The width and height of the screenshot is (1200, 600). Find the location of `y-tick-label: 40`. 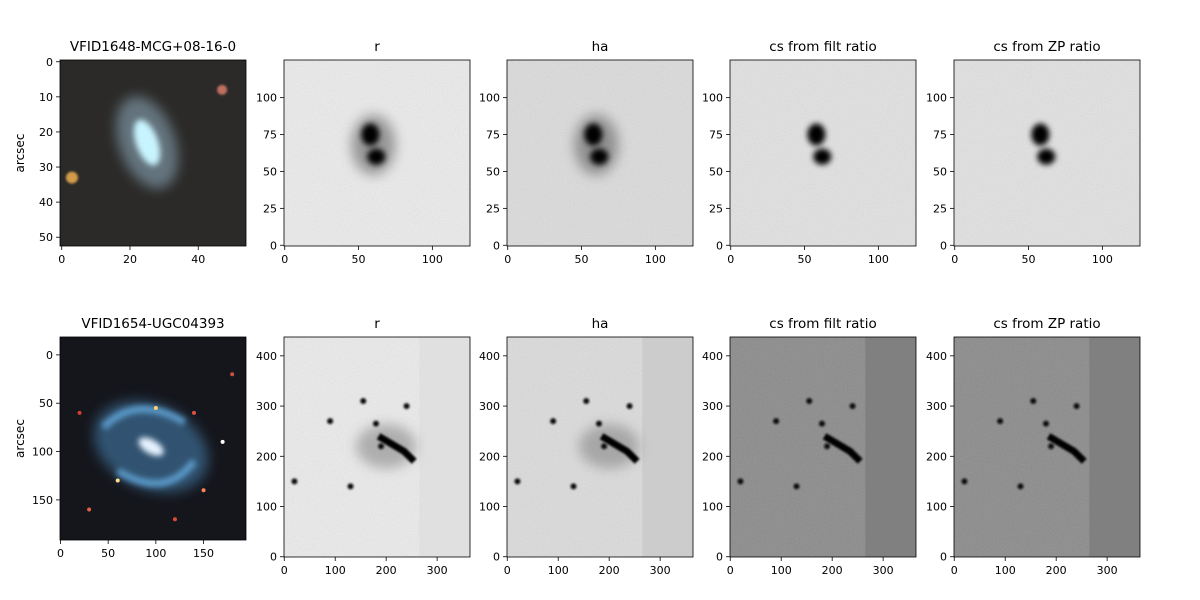

y-tick-label: 40 is located at coordinates (46, 202).